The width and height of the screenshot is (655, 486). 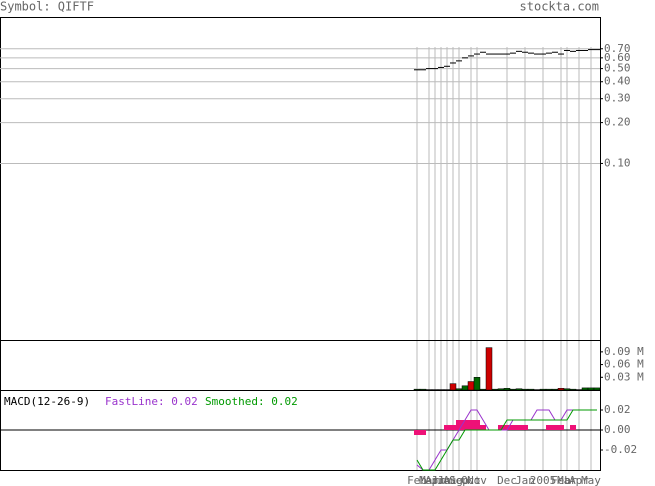 What do you see at coordinates (559, 7) in the screenshot?
I see `site-label: stockta.com` at bounding box center [559, 7].